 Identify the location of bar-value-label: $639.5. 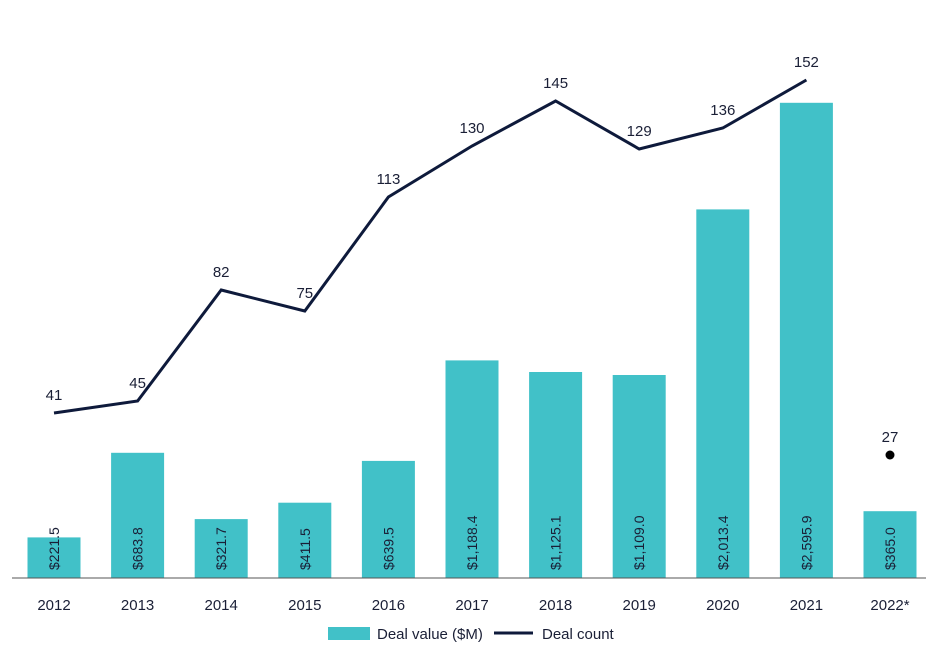
(388, 548).